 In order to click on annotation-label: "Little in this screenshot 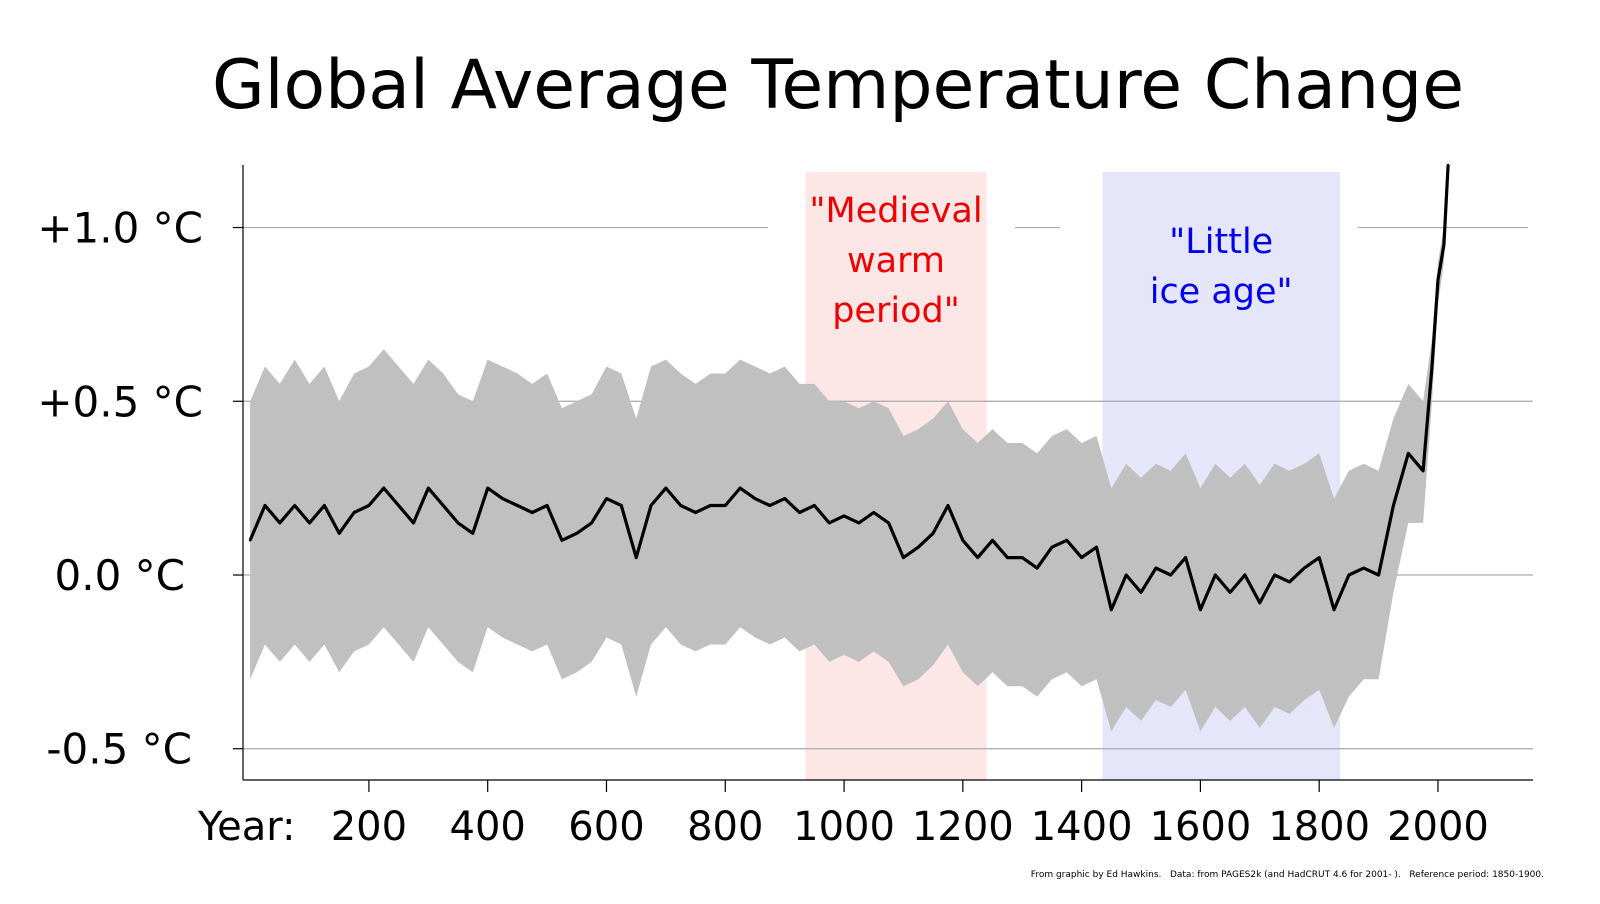, I will do `click(1221, 242)`.